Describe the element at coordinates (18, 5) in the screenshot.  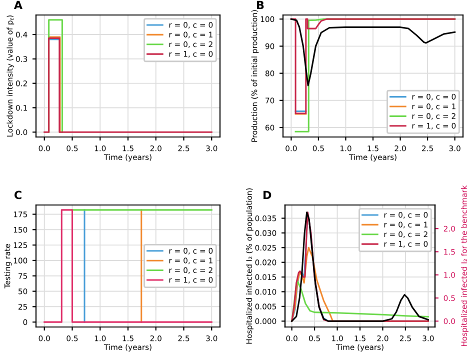
I see `chart-title: A` at that location.